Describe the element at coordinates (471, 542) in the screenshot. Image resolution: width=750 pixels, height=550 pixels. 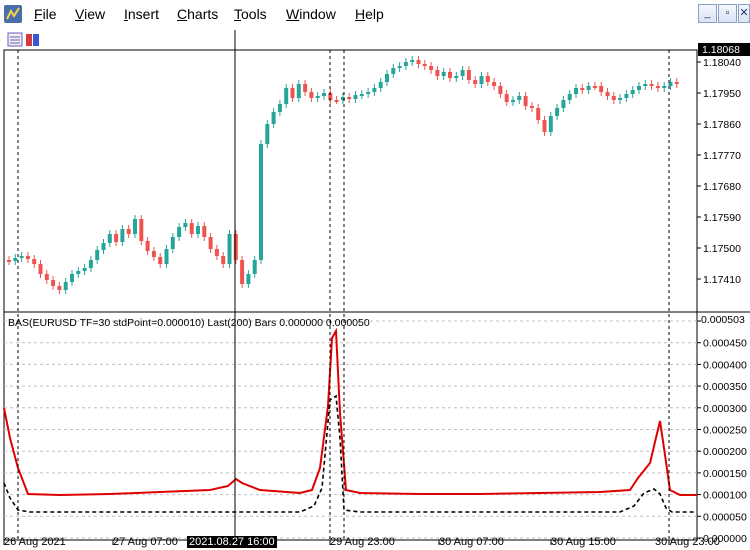
I see `time-label: 30 Aug 07:00` at that location.